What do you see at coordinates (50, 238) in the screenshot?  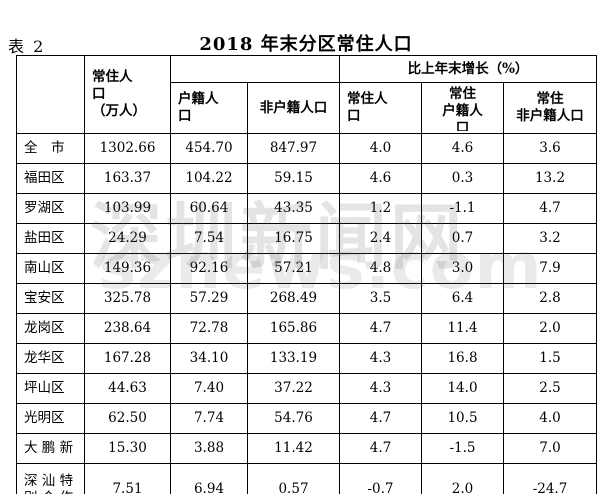 I see `cell-district-name: 盐田区` at bounding box center [50, 238].